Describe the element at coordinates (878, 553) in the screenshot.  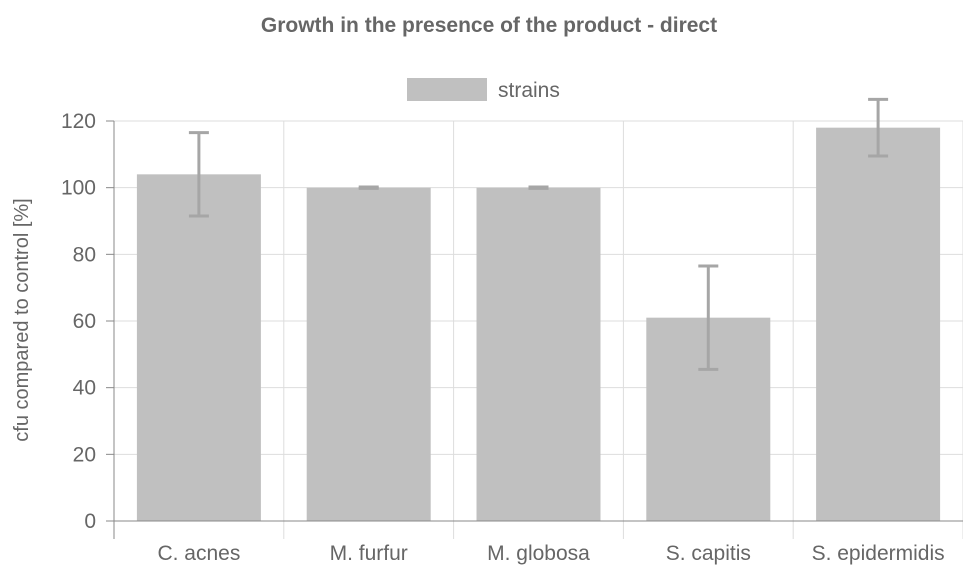
I see `x-tick-label: S. epidermidis` at that location.